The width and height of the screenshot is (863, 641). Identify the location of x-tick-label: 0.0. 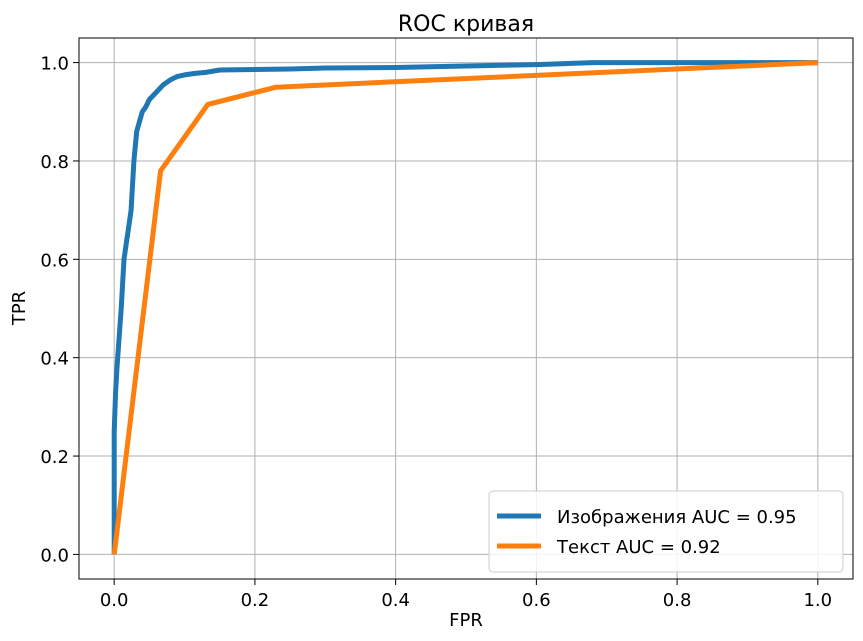
(114, 600).